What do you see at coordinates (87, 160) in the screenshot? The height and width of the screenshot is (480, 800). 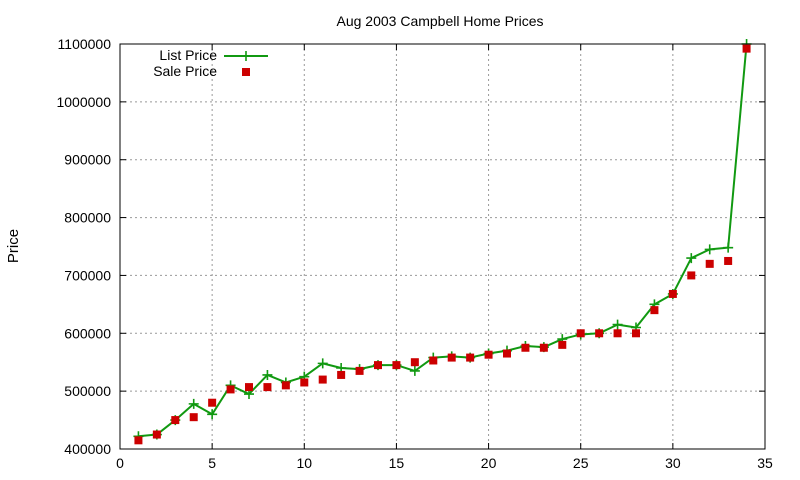 I see `y-tick-label: 900000` at bounding box center [87, 160].